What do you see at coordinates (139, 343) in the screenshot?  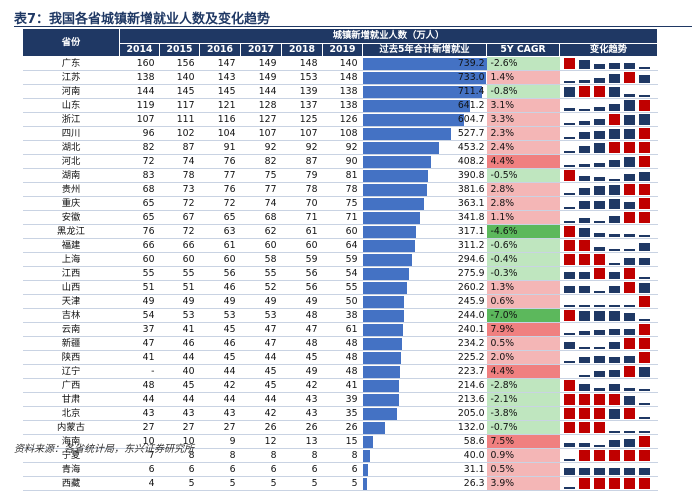 I see `value-cell-2014: 47` at bounding box center [139, 343].